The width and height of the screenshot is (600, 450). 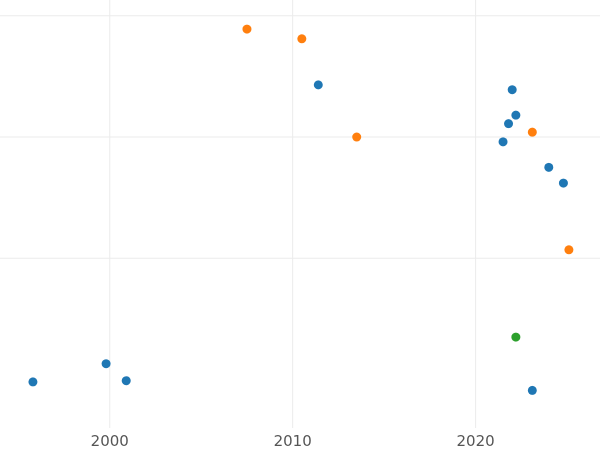 I want to click on x-axis-tick-labels: 2000 2010 2020, so click(x=293, y=441).